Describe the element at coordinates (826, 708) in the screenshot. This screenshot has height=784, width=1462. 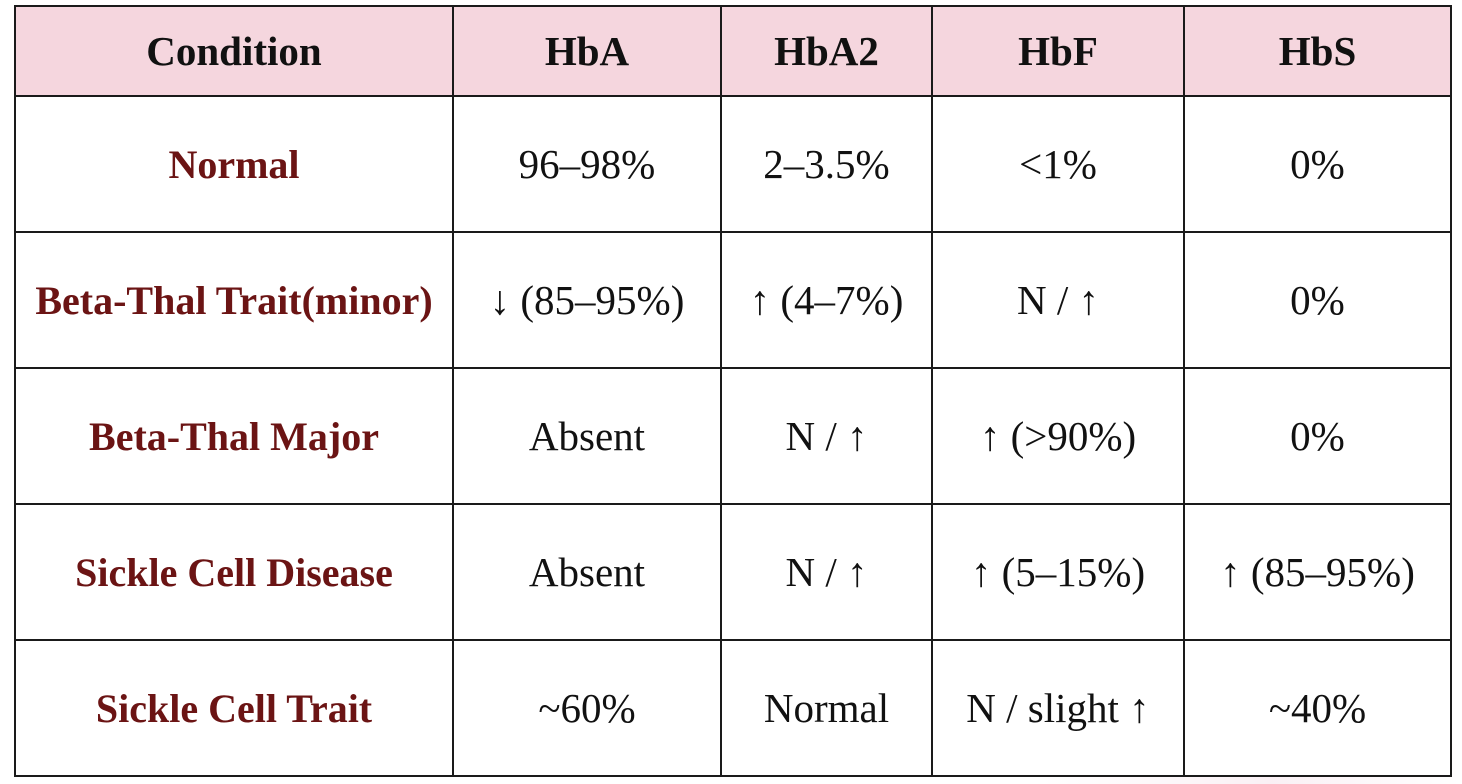
I see `cell-hba2: Normal` at that location.